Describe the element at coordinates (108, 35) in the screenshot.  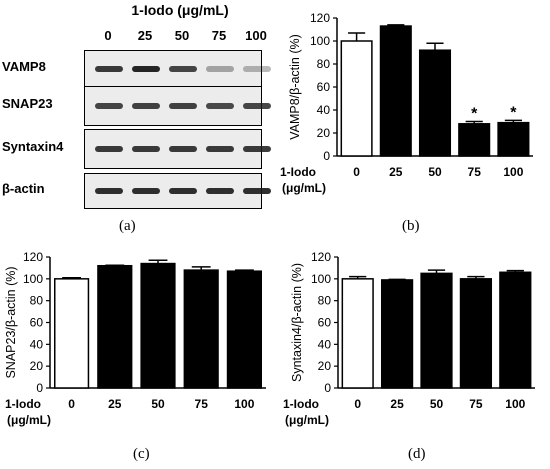
I see `blot-concentration-label: 0` at that location.